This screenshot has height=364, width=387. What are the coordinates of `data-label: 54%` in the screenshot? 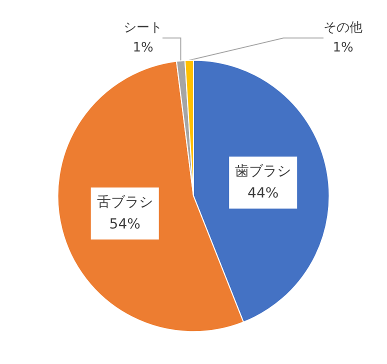 It's located at (124, 224).